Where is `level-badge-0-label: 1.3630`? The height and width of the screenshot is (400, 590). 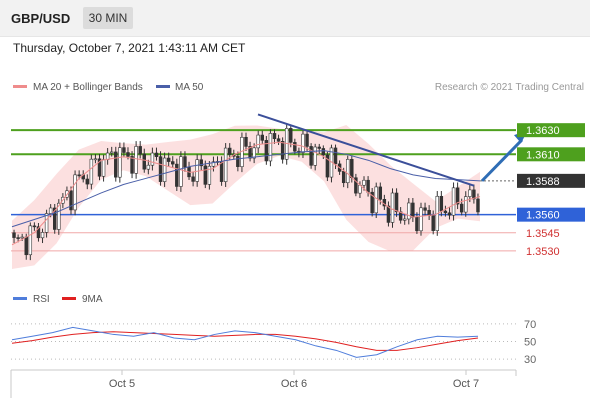 level-badge-0-label: 1.3630 is located at coordinates (543, 131).